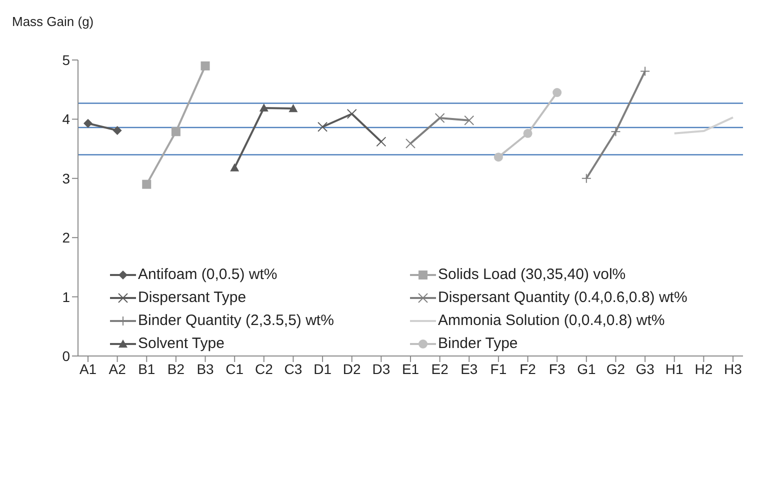 This screenshot has width=759, height=480. What do you see at coordinates (563, 297) in the screenshot?
I see `legend-label: Dispersant Quantity (0.4,0.6,0.8) wt%` at bounding box center [563, 297].